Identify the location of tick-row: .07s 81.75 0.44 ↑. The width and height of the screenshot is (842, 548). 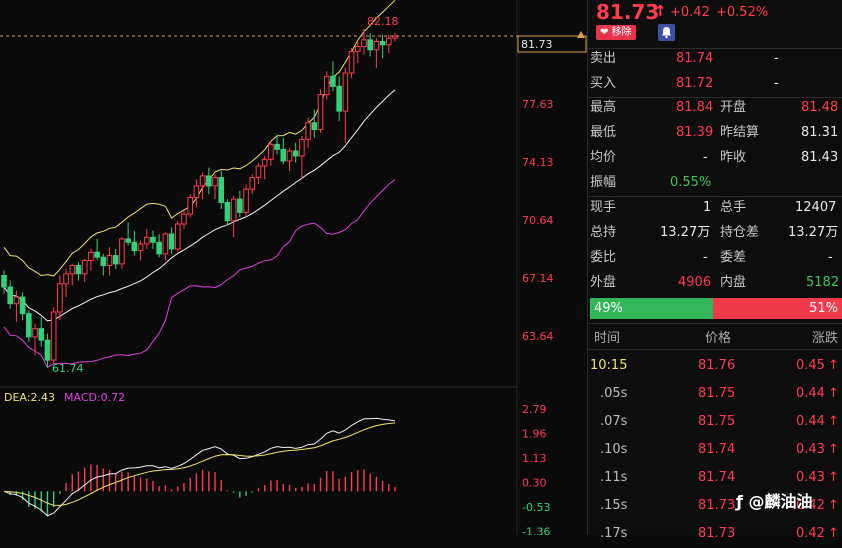
(715, 422).